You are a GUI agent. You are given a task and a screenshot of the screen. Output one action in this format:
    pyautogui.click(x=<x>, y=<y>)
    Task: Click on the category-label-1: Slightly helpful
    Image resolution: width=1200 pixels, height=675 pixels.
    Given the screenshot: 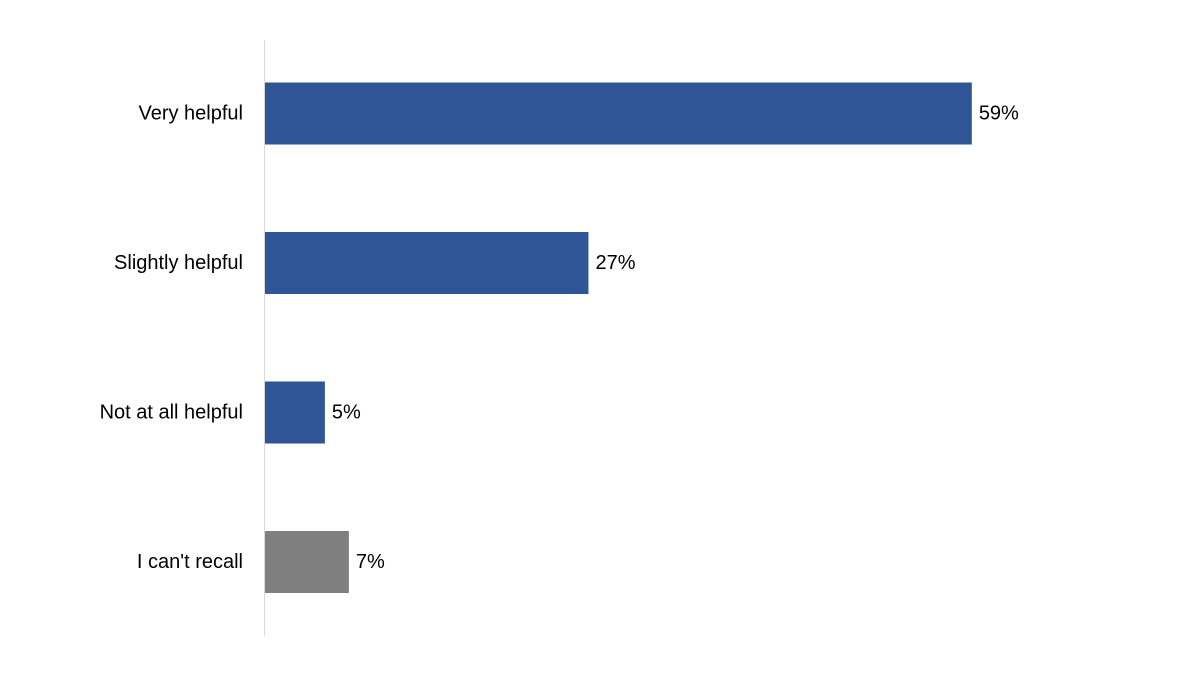 What is the action you would take?
    pyautogui.click(x=178, y=263)
    